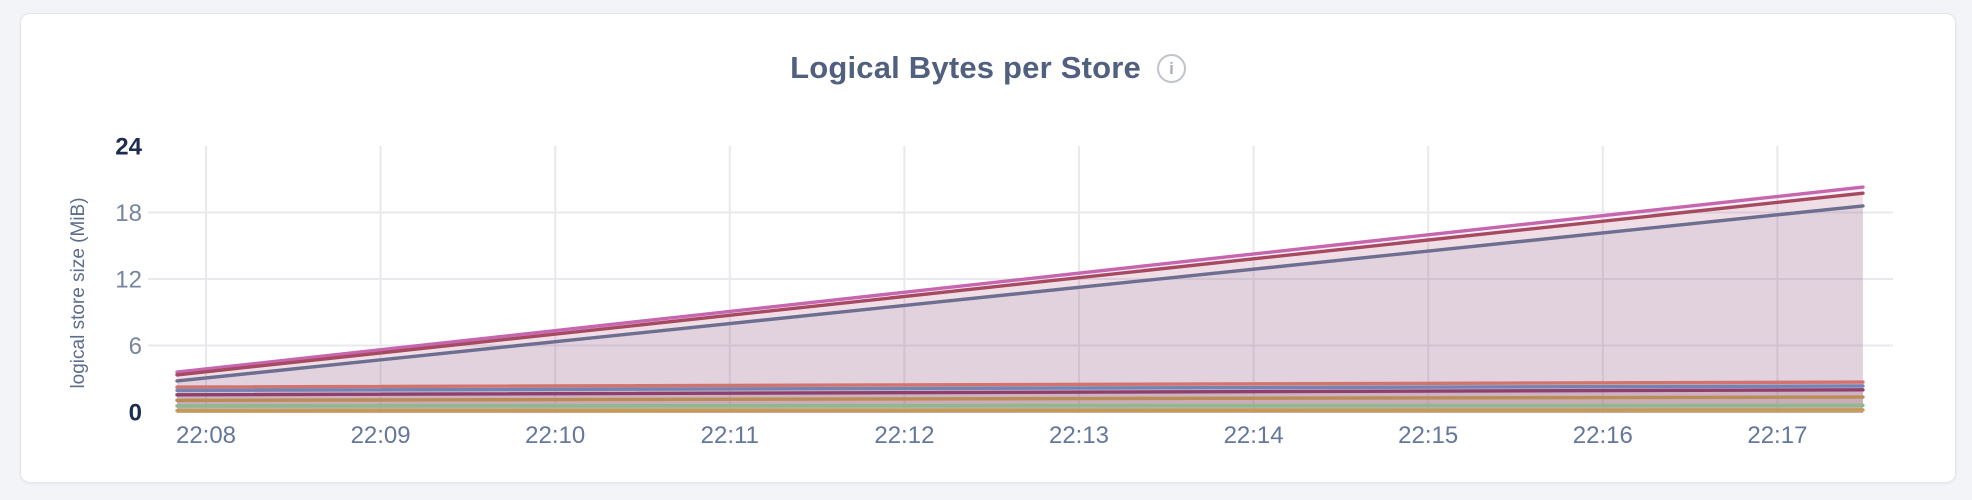  I want to click on chart-title: Logical Bytes per Store, so click(965, 67).